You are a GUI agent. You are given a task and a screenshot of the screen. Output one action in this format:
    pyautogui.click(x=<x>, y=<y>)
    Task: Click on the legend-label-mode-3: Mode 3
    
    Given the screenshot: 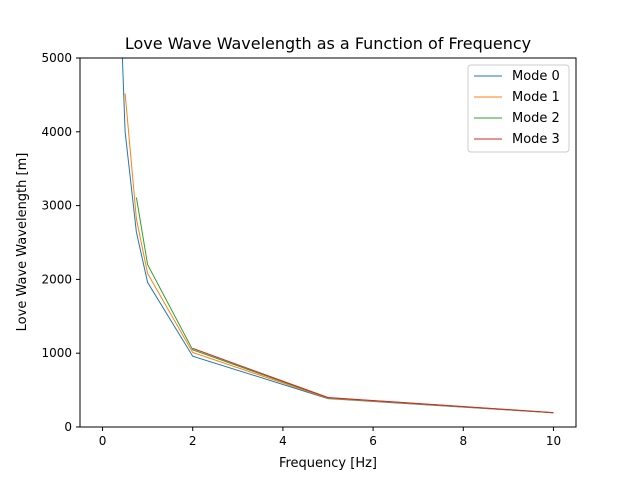 What is the action you would take?
    pyautogui.click(x=536, y=139)
    